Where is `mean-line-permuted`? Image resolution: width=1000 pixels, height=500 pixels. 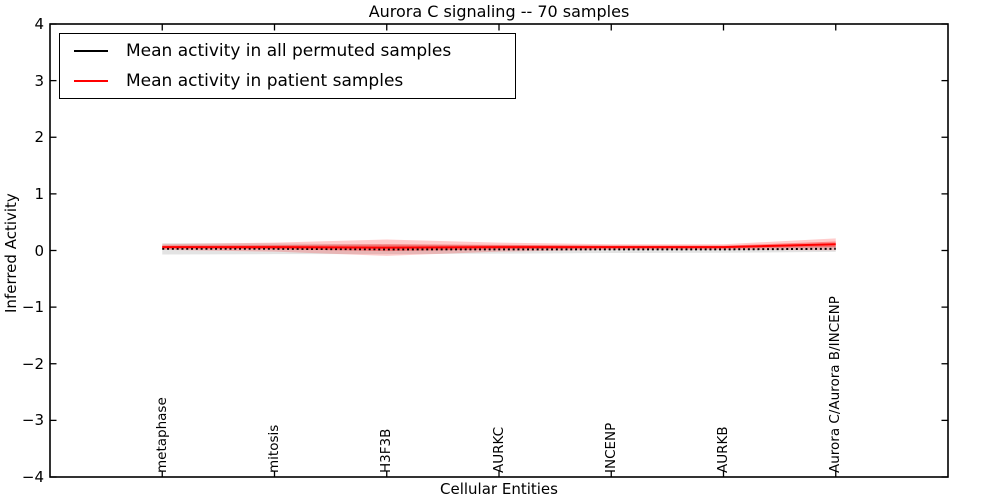 mean-line-permuted is located at coordinates (499, 249).